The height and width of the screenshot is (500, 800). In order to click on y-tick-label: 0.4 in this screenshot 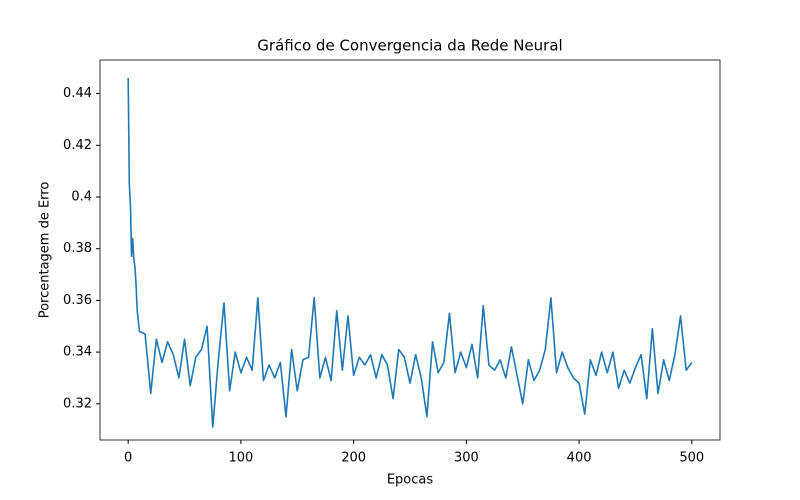, I will do `click(81, 197)`.